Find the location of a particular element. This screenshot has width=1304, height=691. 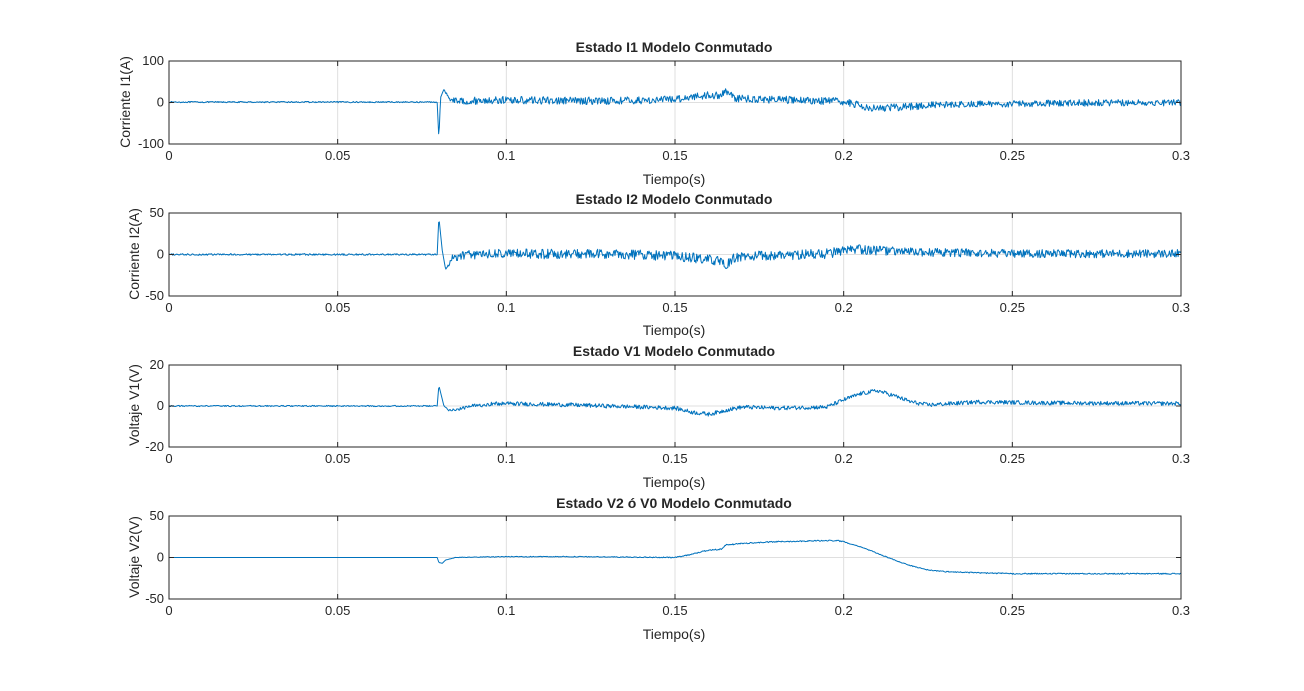

subplot-i1-xtick-label-1: 0.05 is located at coordinates (337, 155).